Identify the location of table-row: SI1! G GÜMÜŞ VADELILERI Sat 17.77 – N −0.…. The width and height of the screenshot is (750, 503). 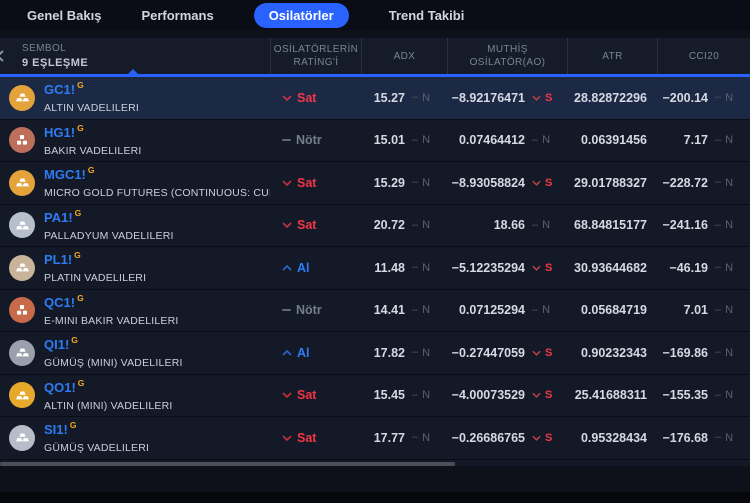
(375, 438).